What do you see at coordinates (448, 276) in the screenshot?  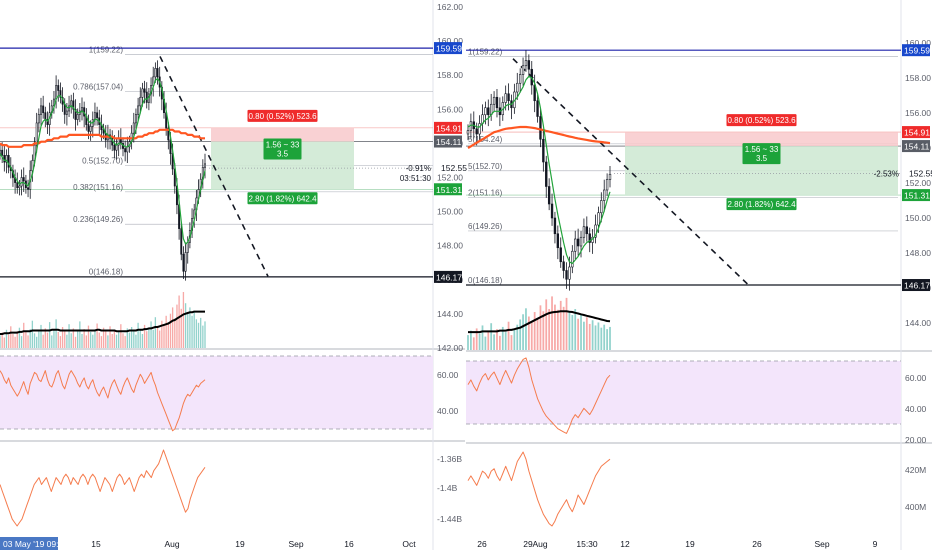 I see `p1-price-tag-4: 146.17` at bounding box center [448, 276].